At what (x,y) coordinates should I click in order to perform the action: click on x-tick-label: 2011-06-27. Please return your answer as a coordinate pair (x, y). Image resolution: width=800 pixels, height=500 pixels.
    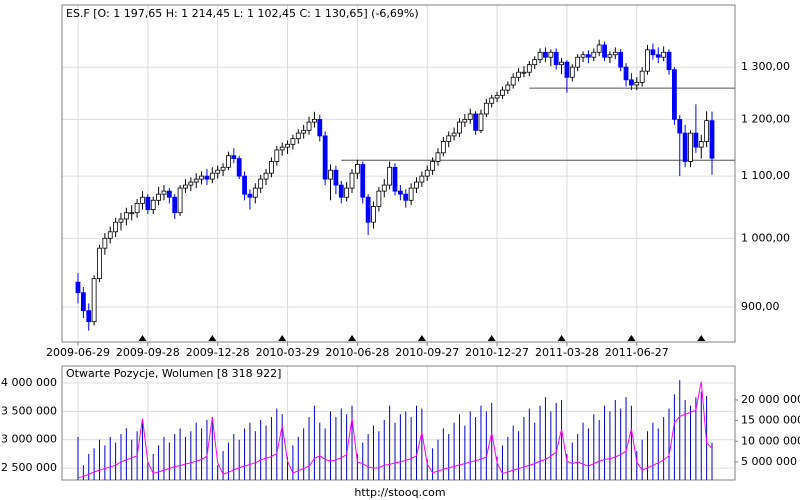
    Looking at the image, I should click on (637, 352).